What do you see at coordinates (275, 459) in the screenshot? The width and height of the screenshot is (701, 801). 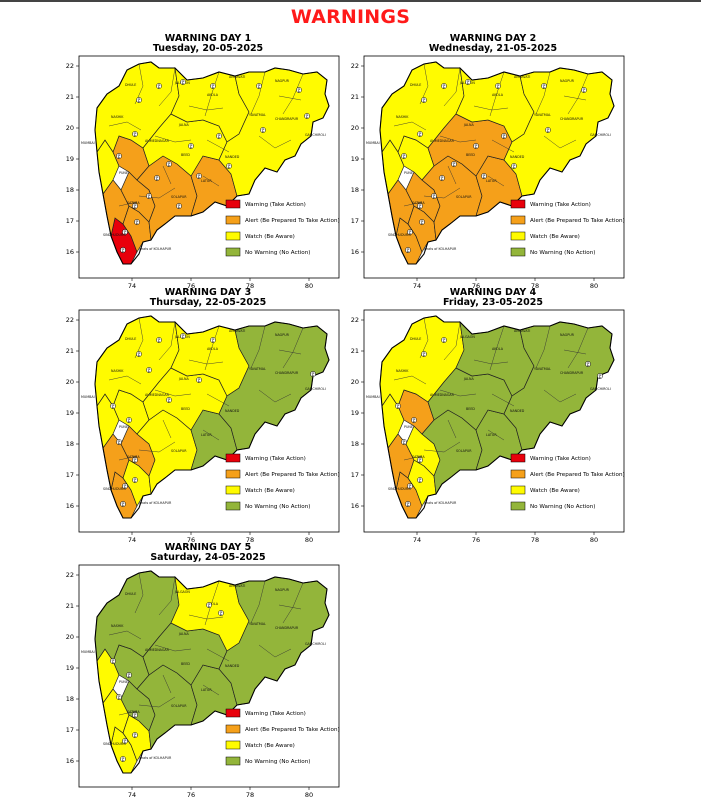 I see `legend-label: Warning (Take Action)` at bounding box center [275, 459].